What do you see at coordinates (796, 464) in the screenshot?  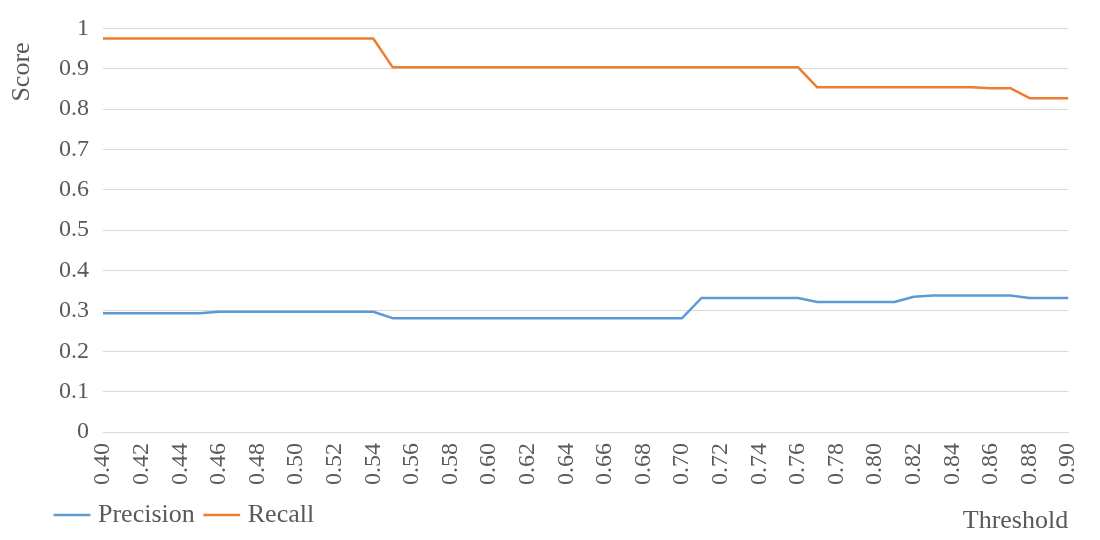 I see `x-tick-label: 0.76` at bounding box center [796, 464].